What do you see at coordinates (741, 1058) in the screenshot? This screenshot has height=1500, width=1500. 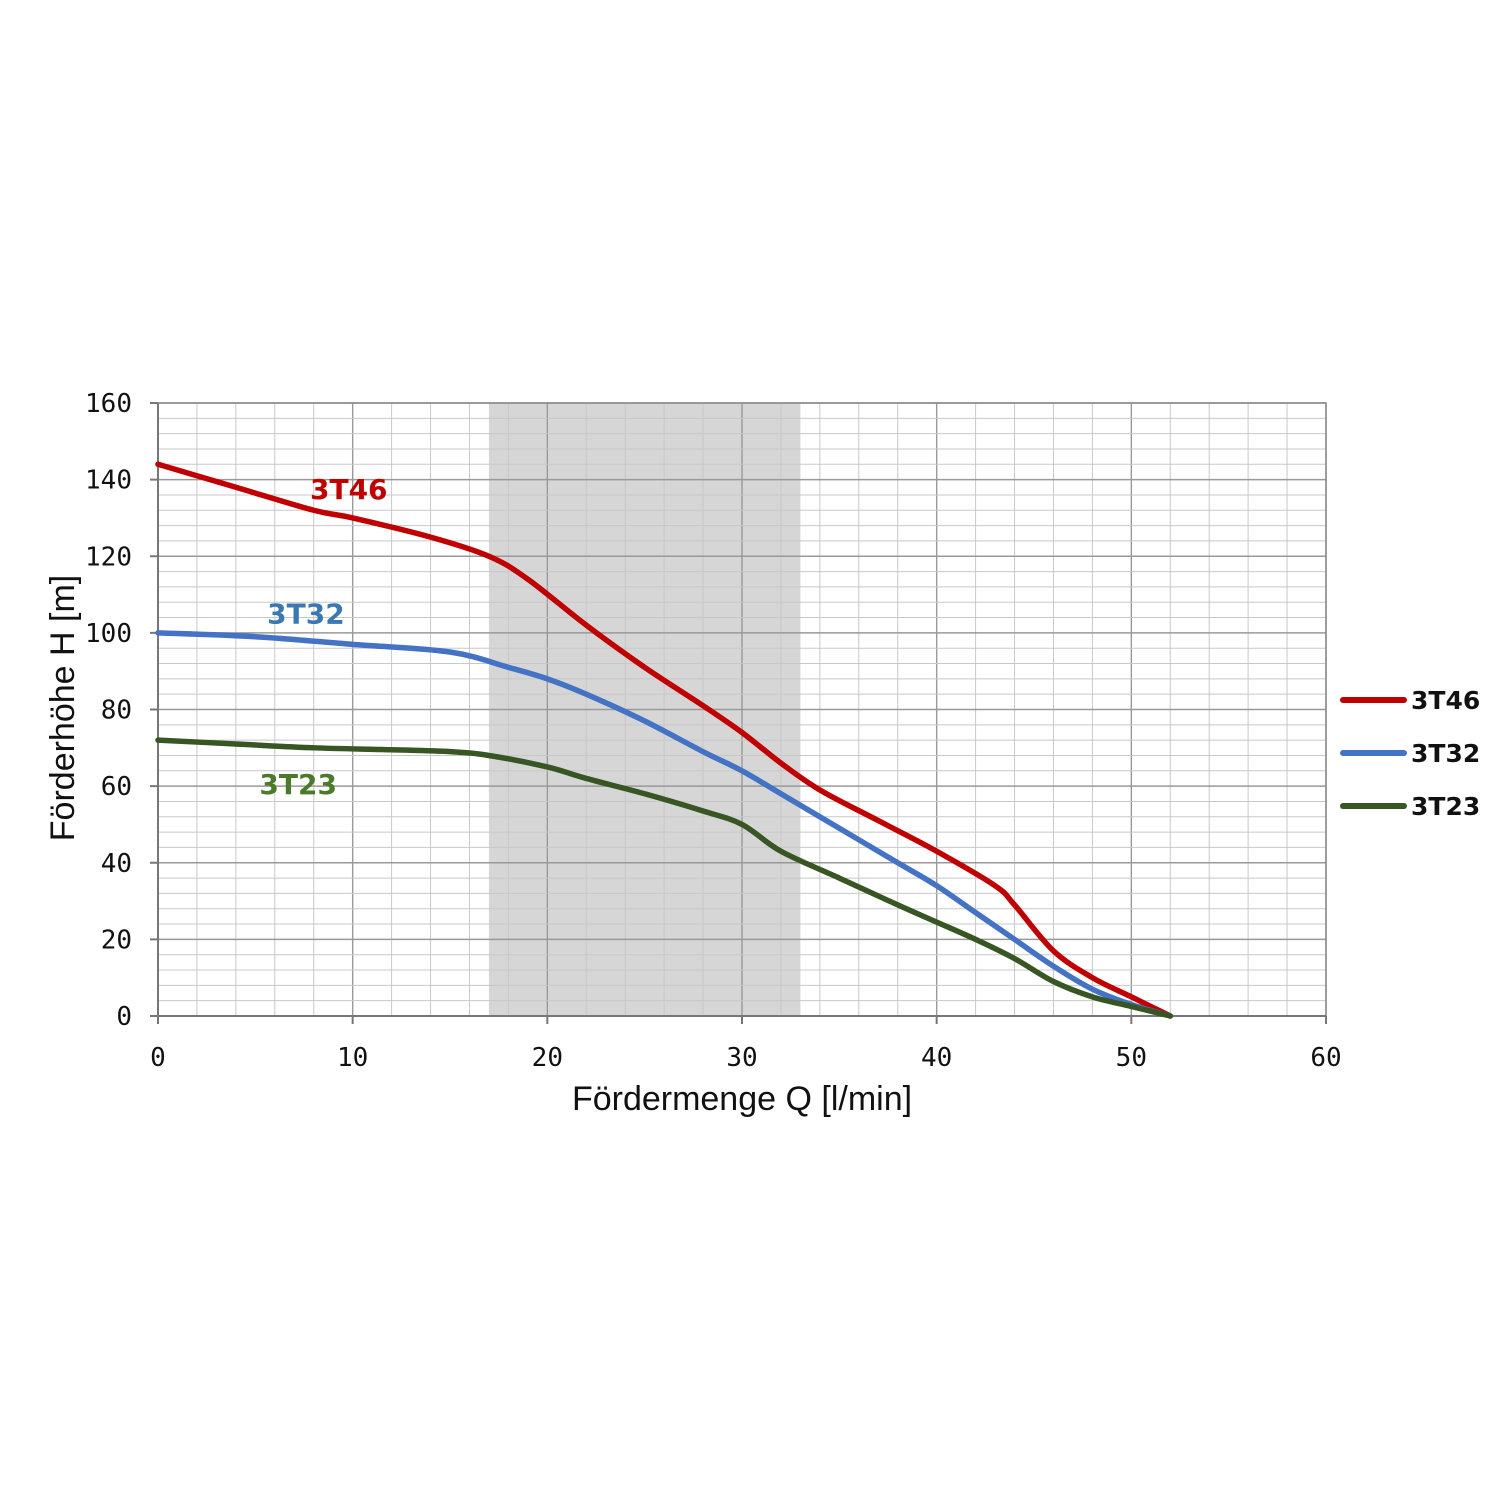 I see `x-tick-label: 30` at bounding box center [741, 1058].